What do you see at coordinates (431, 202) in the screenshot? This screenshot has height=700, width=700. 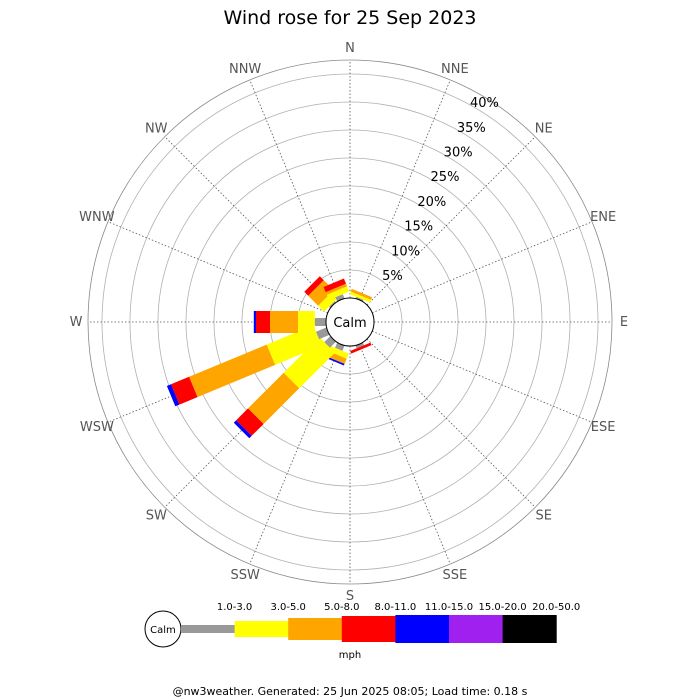 I see `ring-label-4: 20%` at bounding box center [431, 202].